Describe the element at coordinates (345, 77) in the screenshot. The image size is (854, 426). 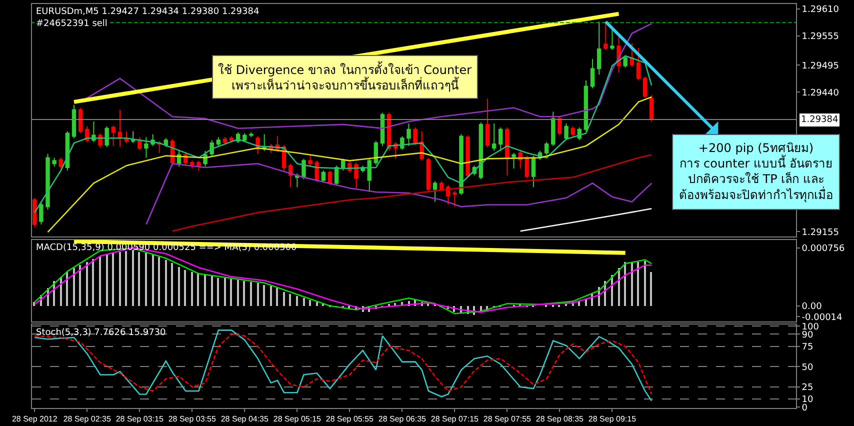
I see `annotation: ใช้ Divergence ขาลง ในการตั้งใจเข้า Counter เพราะเห็นว่าน่าจะจบการขึ้นรอบเล็กที่แถวๆนี้` at that location.